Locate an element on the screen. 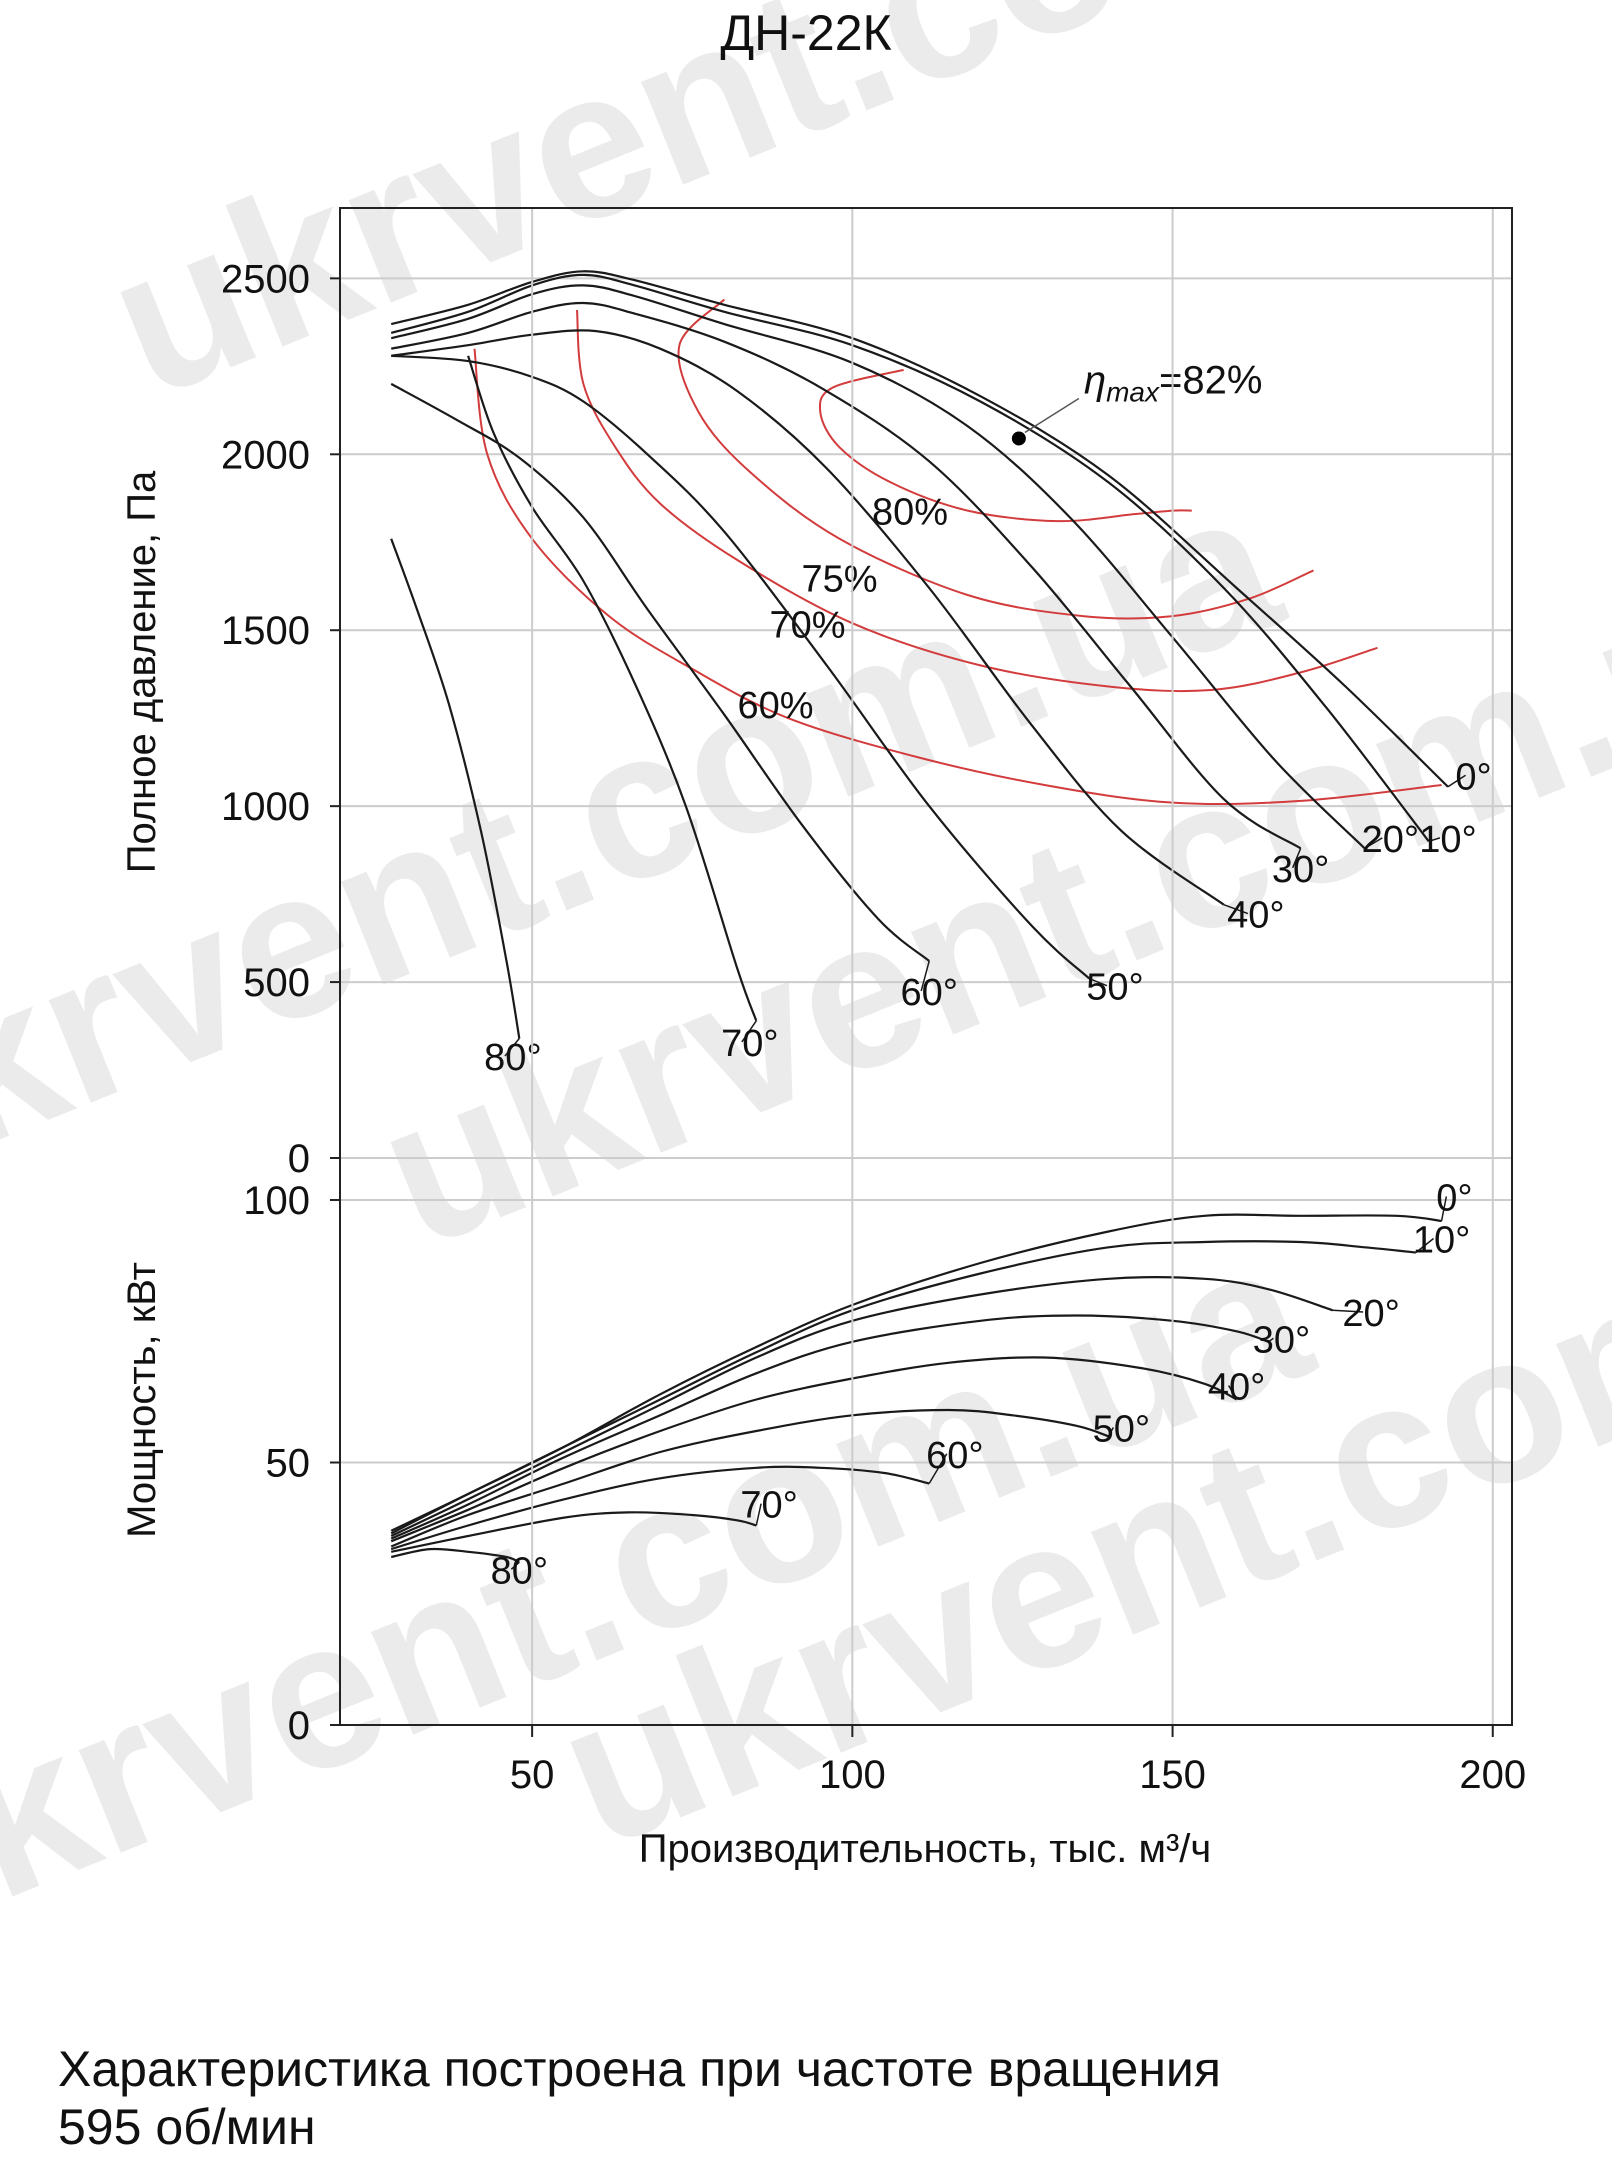 This screenshot has height=2182, width=1612. efficiency-label: 75% is located at coordinates (840, 580).